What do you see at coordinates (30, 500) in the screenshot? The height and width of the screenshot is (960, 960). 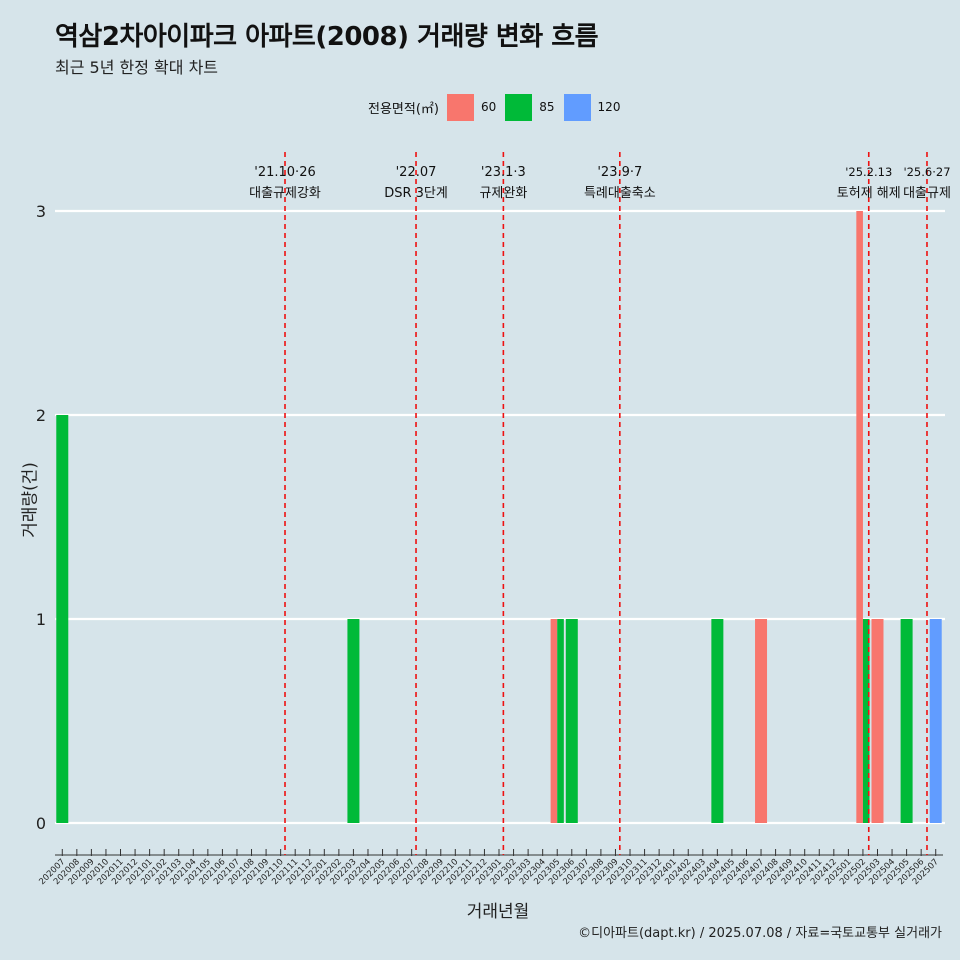 I see `y-axis-label: 거래량(건)` at bounding box center [30, 500].